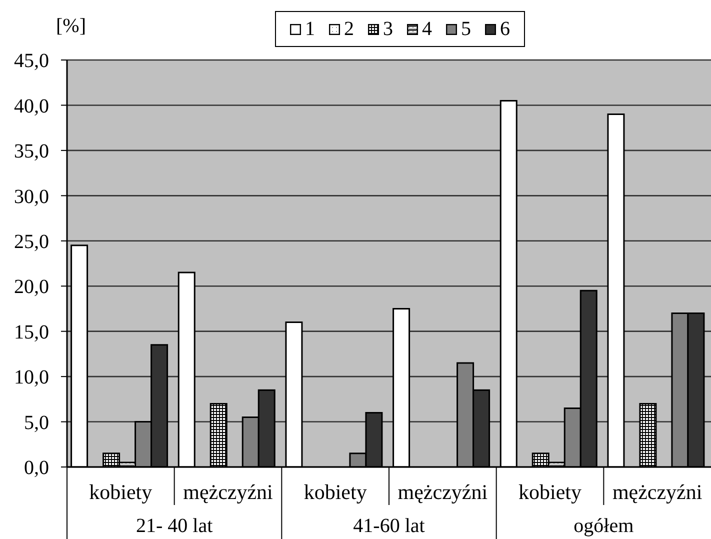 The height and width of the screenshot is (539, 711). I want to click on y-tick-label: 5,0, so click(36, 423).